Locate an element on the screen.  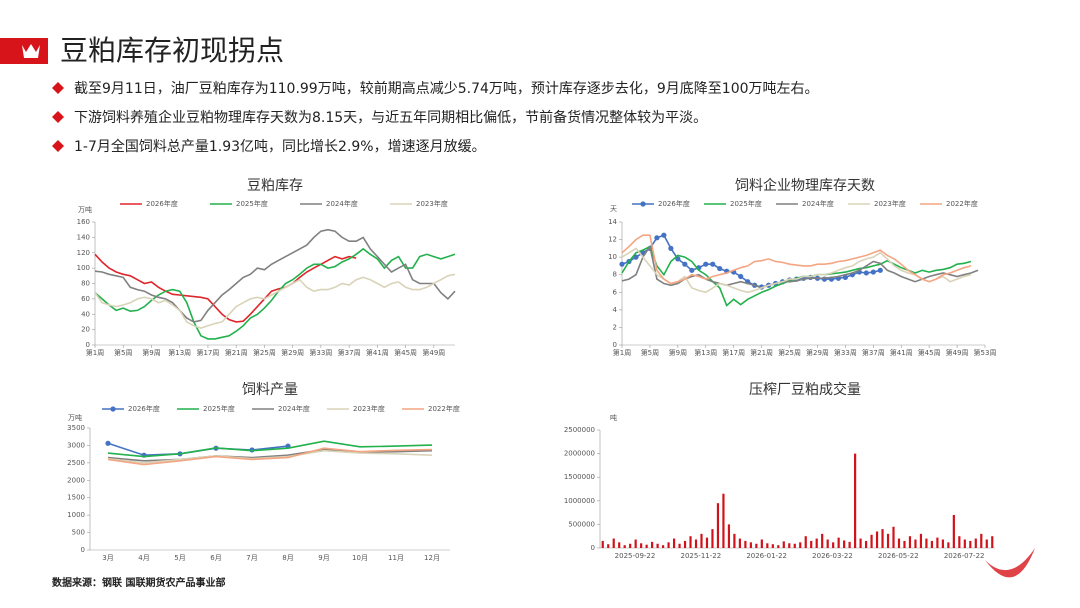
y-tick-label: 1500000 is located at coordinates (579, 477).